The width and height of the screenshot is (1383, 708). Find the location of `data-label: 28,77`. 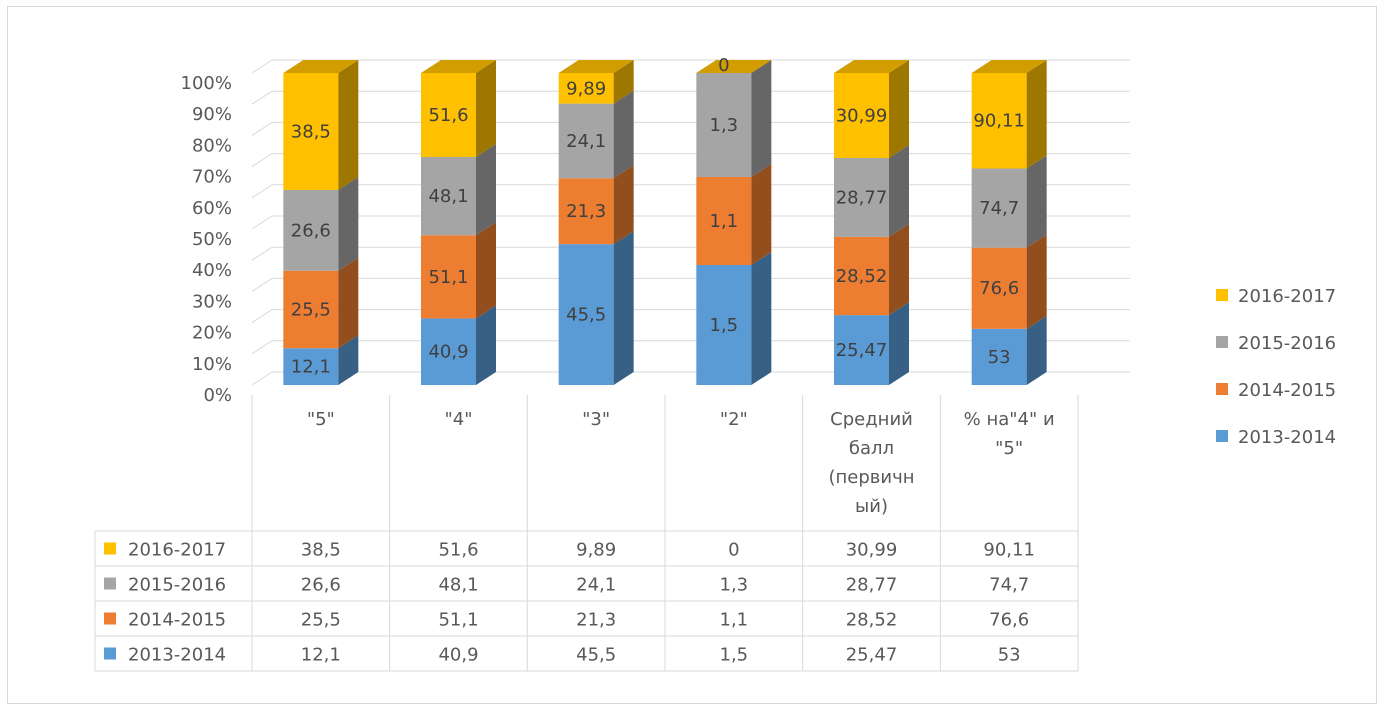

data-label: 28,77 is located at coordinates (862, 197).